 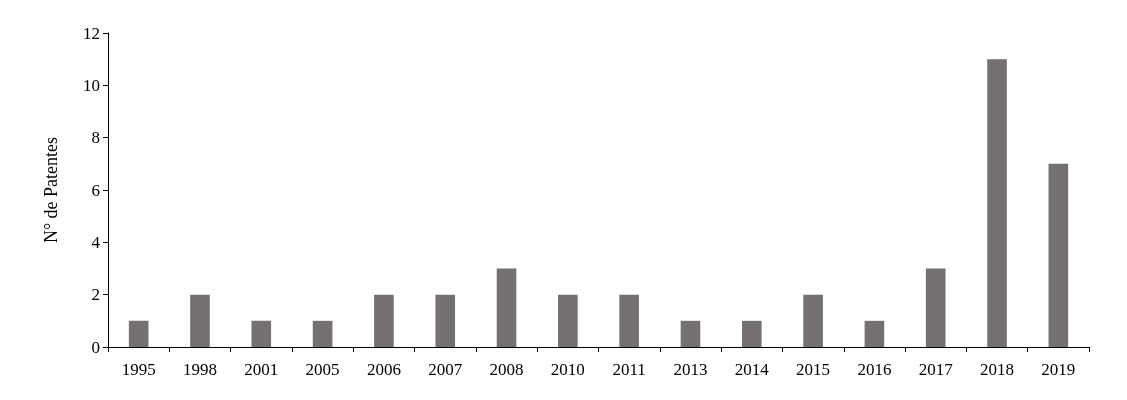 I want to click on x-tick-label: 2011, so click(x=629, y=369).